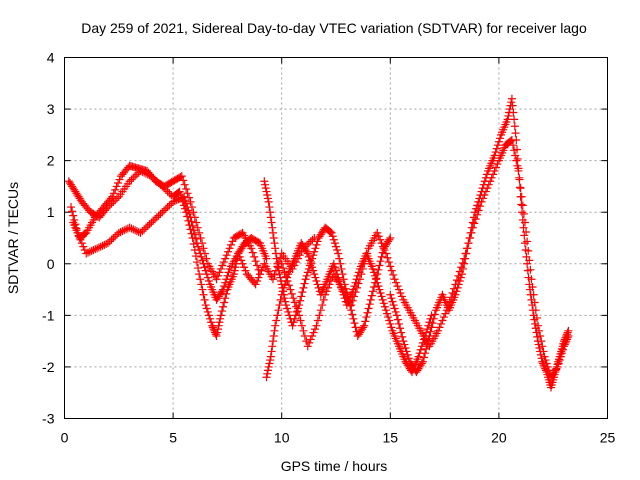  Describe the element at coordinates (48, 367) in the screenshot. I see `y-tick-label: -2` at that location.